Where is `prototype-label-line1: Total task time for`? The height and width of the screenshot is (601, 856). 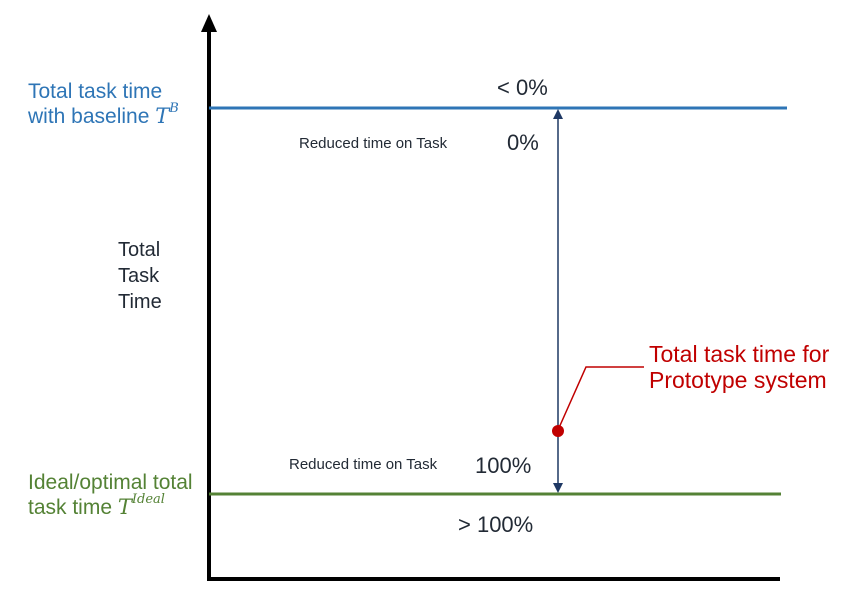 prototype-label-line1: Total task time for is located at coordinates (739, 354).